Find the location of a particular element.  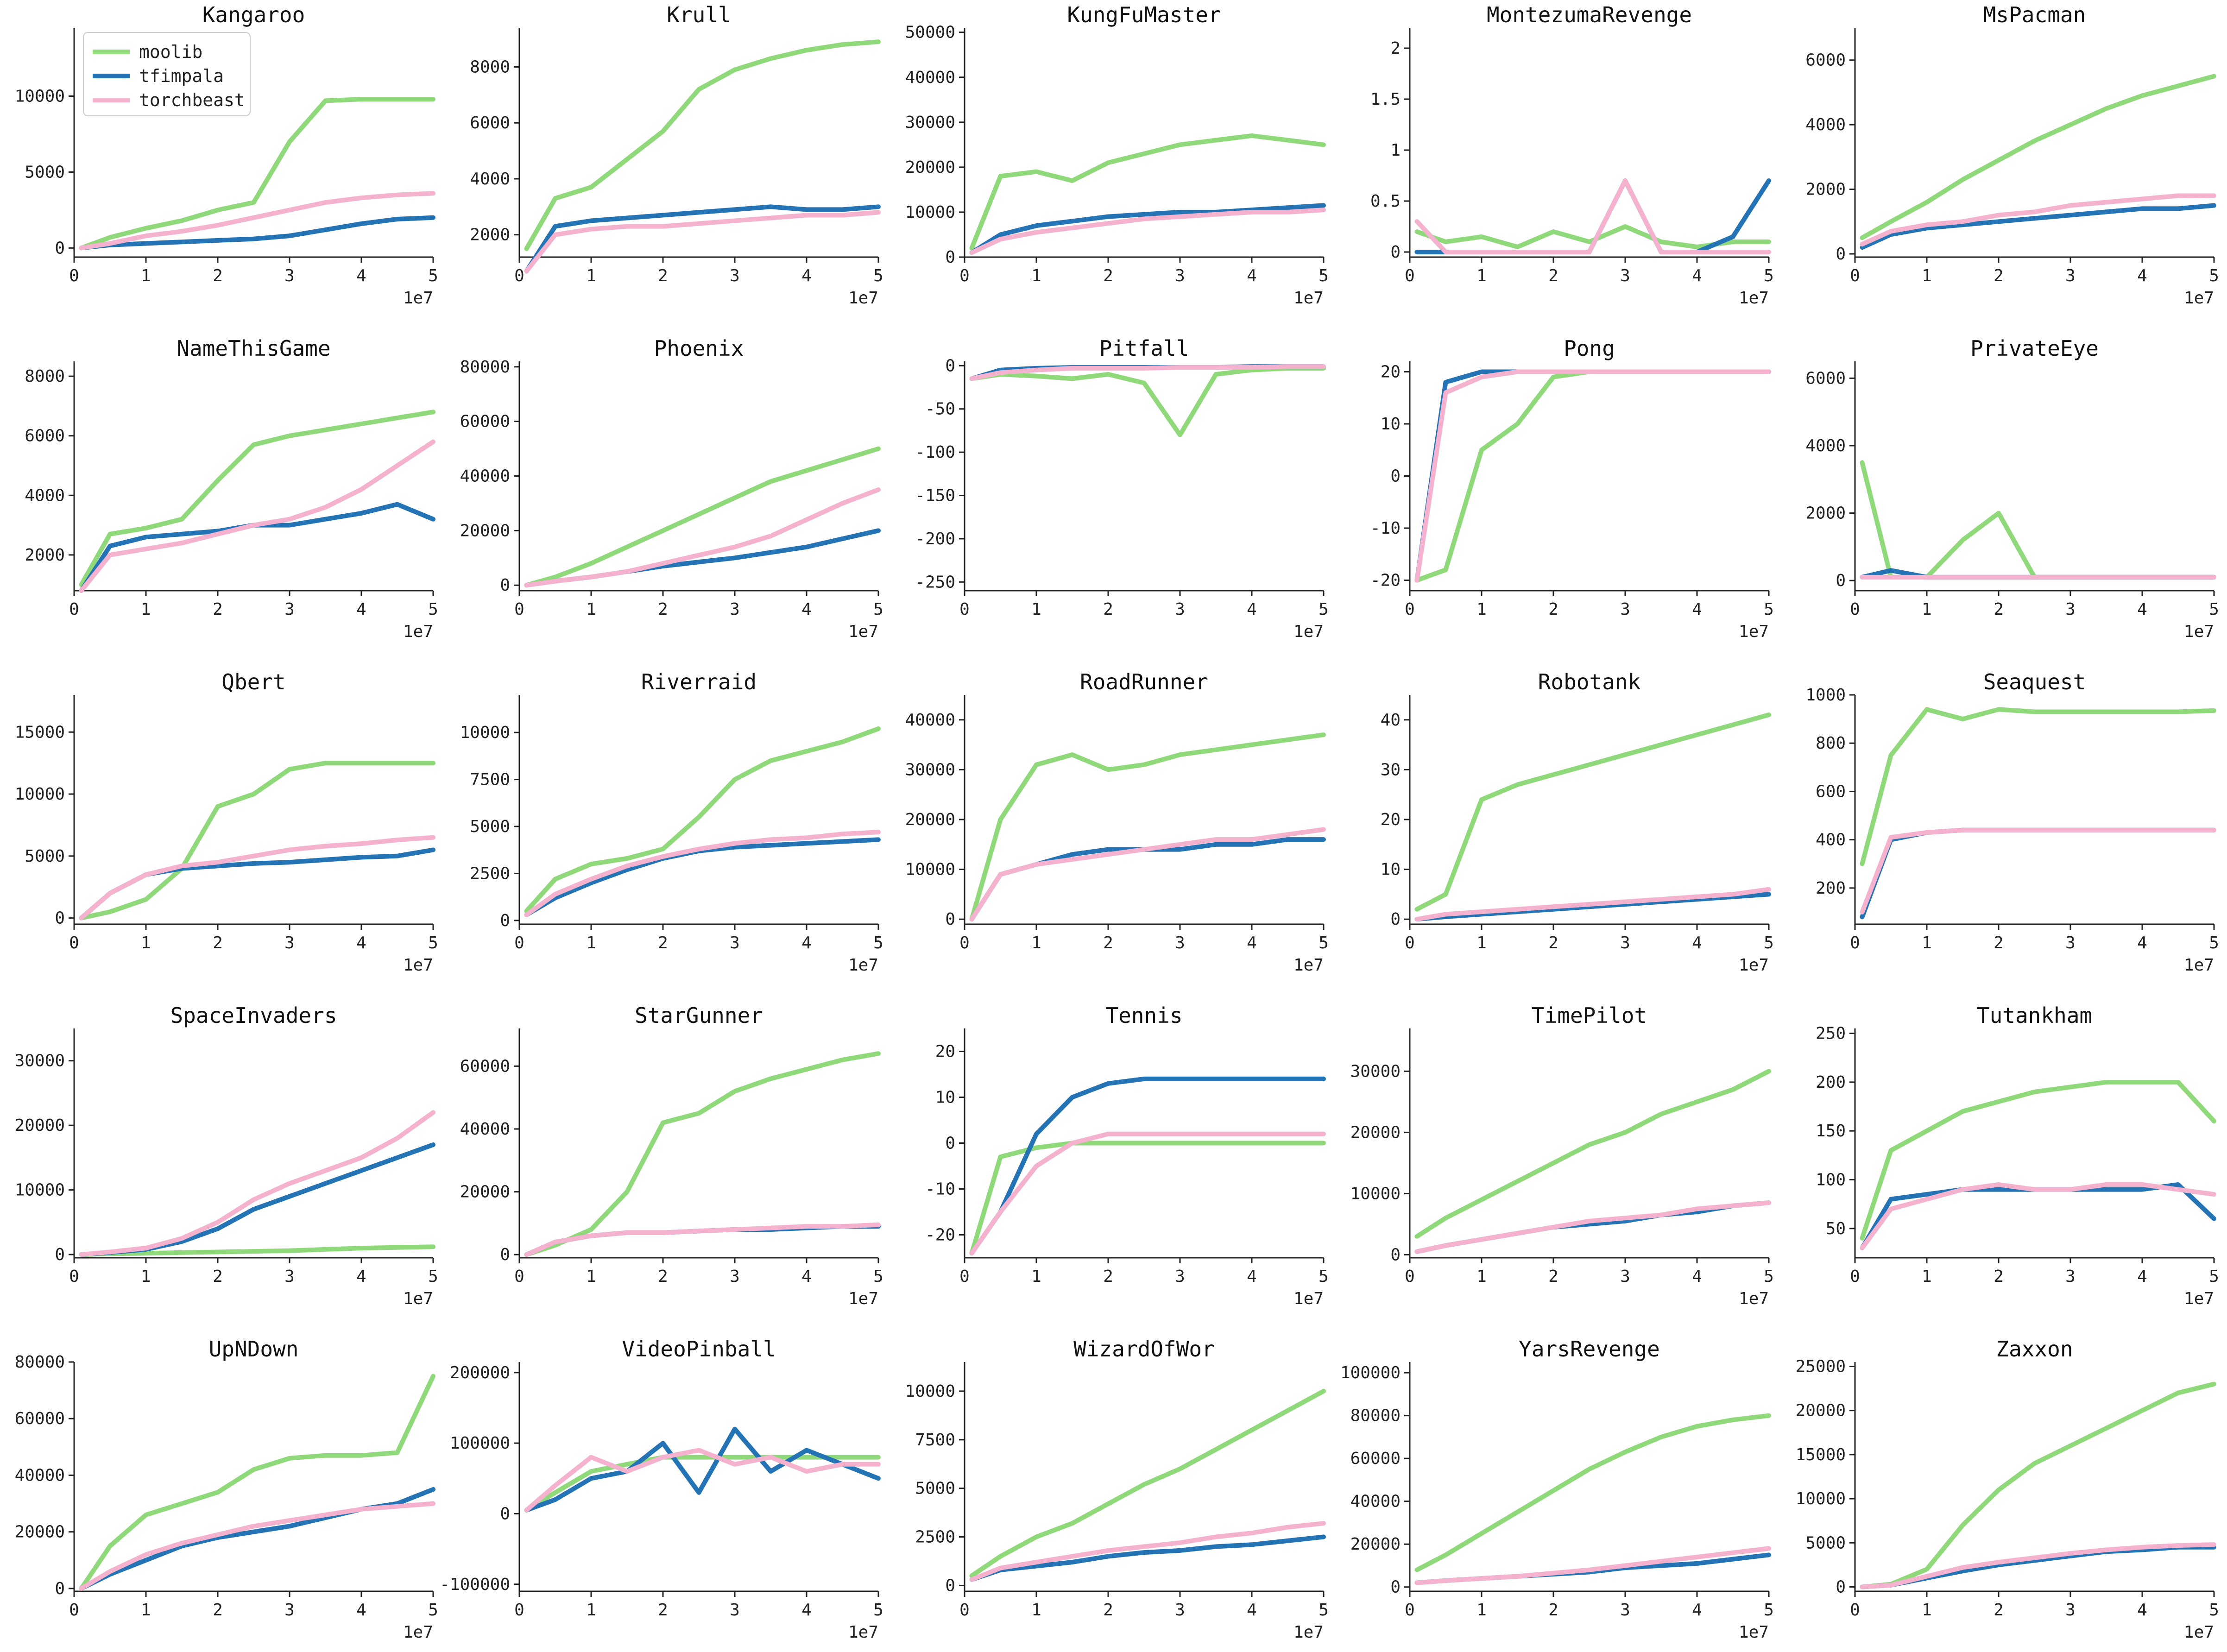

legend: moolib tfimpala torchbeast is located at coordinates (167, 74).